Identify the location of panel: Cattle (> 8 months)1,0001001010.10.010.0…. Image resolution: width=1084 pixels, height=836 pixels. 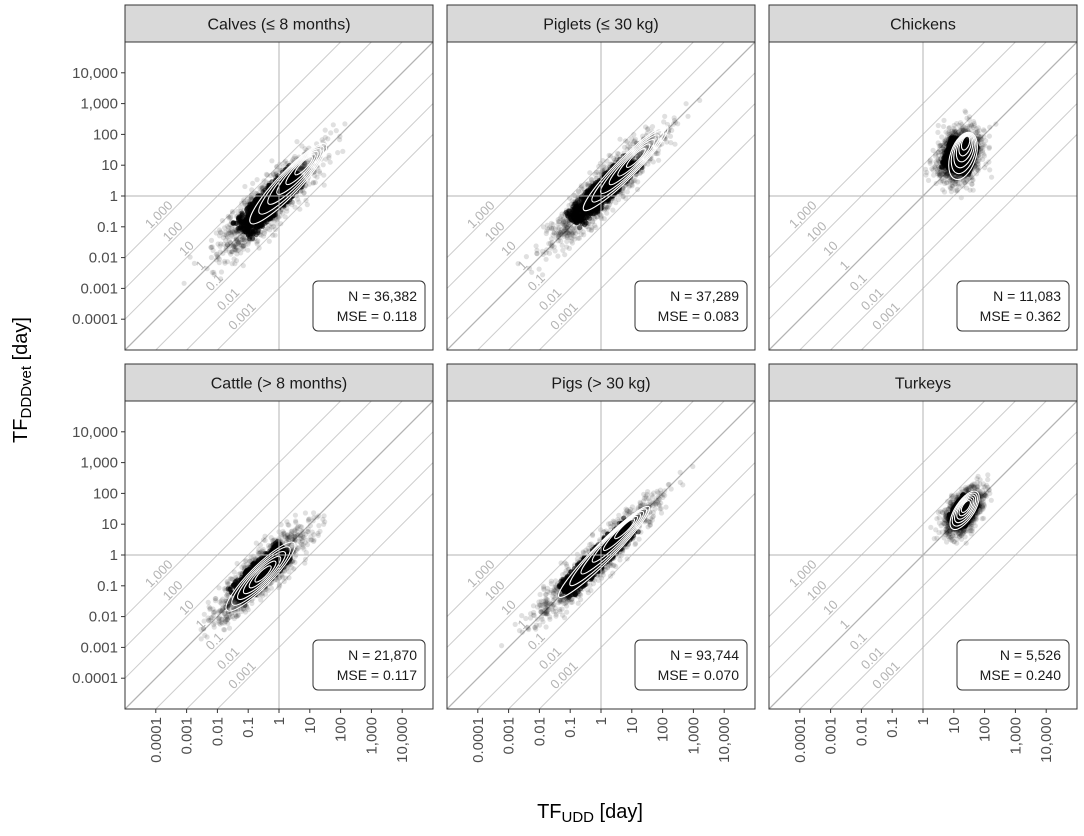
(279, 536).